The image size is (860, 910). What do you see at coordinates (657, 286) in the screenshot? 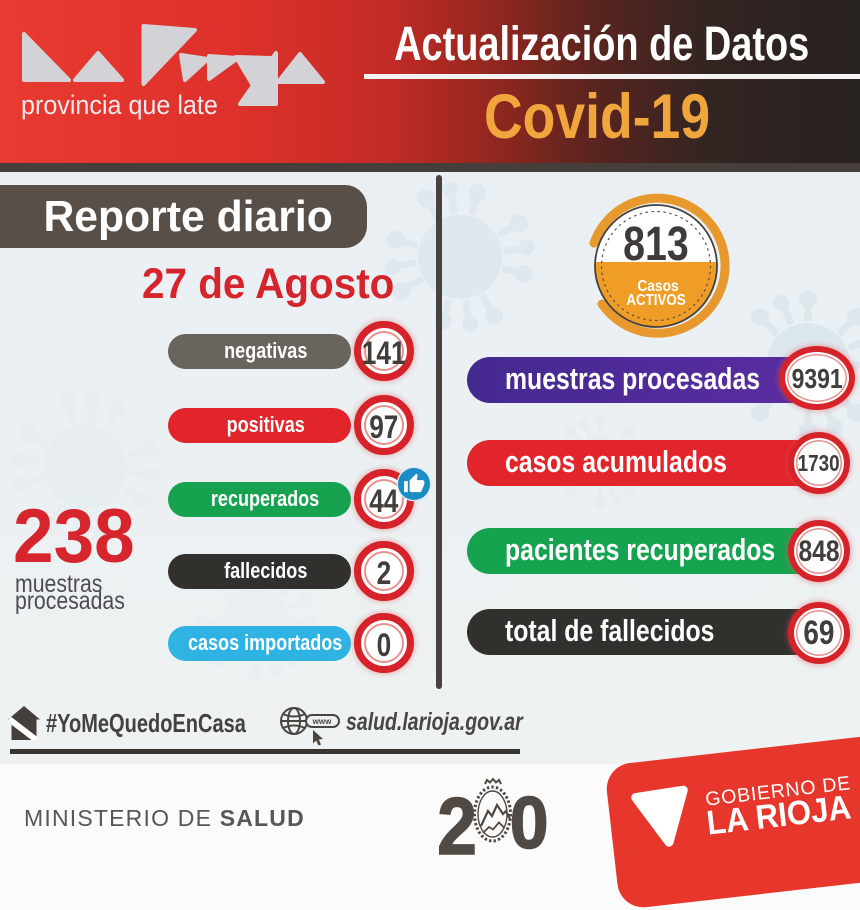
I see `svg-text: Casos` at bounding box center [657, 286].